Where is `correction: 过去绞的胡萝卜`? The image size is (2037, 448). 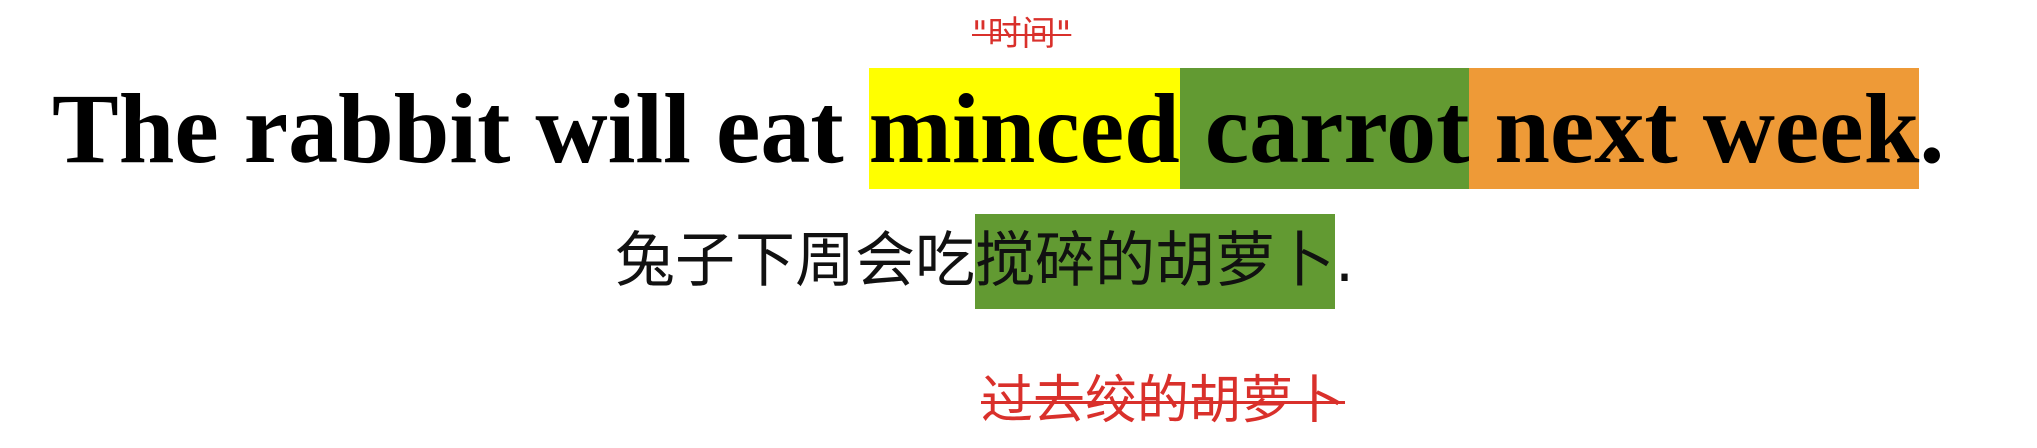 correction: 过去绞的胡萝卜 is located at coordinates (1163, 401).